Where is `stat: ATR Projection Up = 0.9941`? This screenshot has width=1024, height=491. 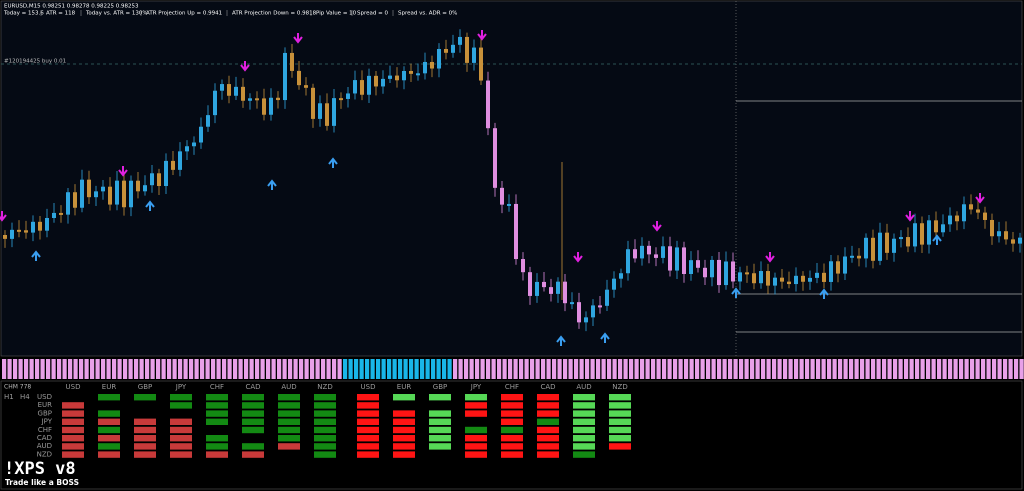 stat: ATR Projection Up = 0.9941 is located at coordinates (184, 14).